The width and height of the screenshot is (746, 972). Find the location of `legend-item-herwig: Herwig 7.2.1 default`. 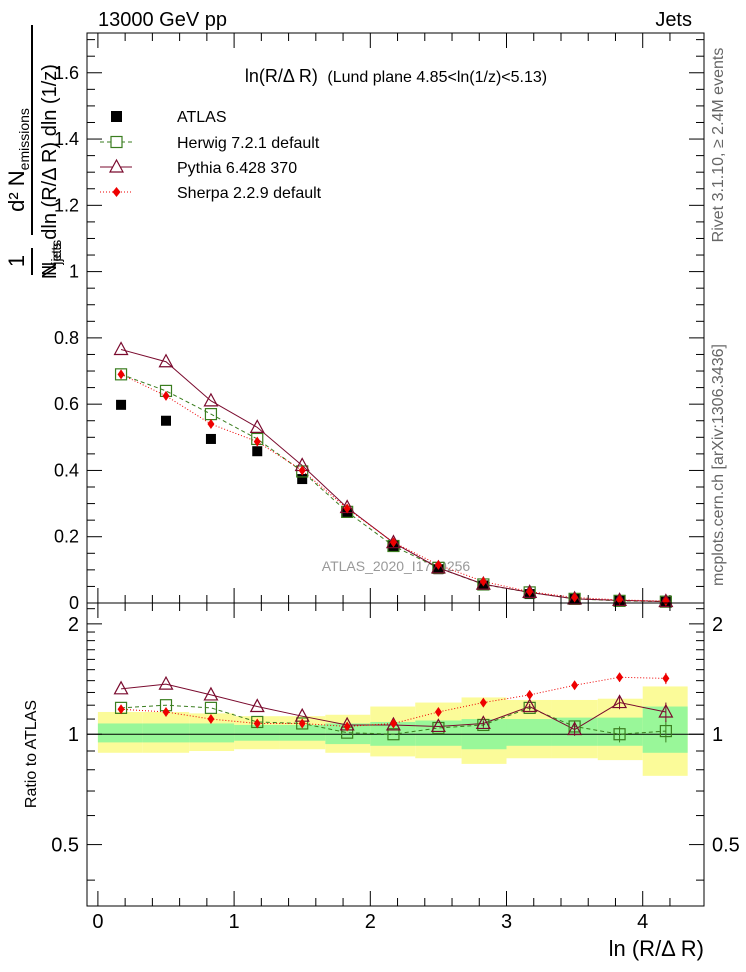

legend-item-herwig: Herwig 7.2.1 default is located at coordinates (210, 143).